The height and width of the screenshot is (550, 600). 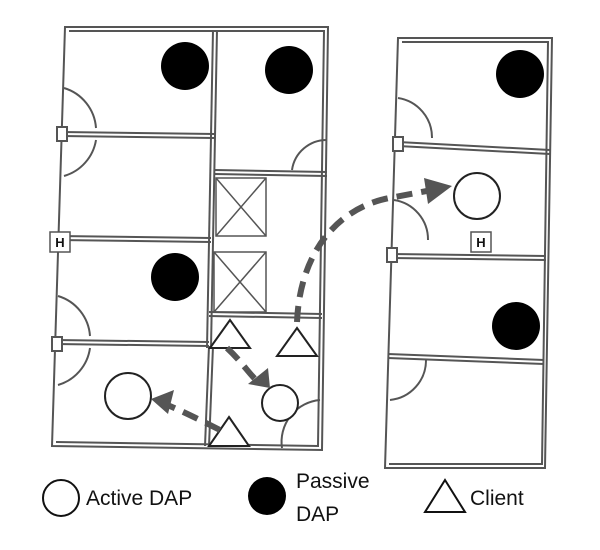 I want to click on legend: Active DAP Passive DAP Client, so click(x=283, y=498).